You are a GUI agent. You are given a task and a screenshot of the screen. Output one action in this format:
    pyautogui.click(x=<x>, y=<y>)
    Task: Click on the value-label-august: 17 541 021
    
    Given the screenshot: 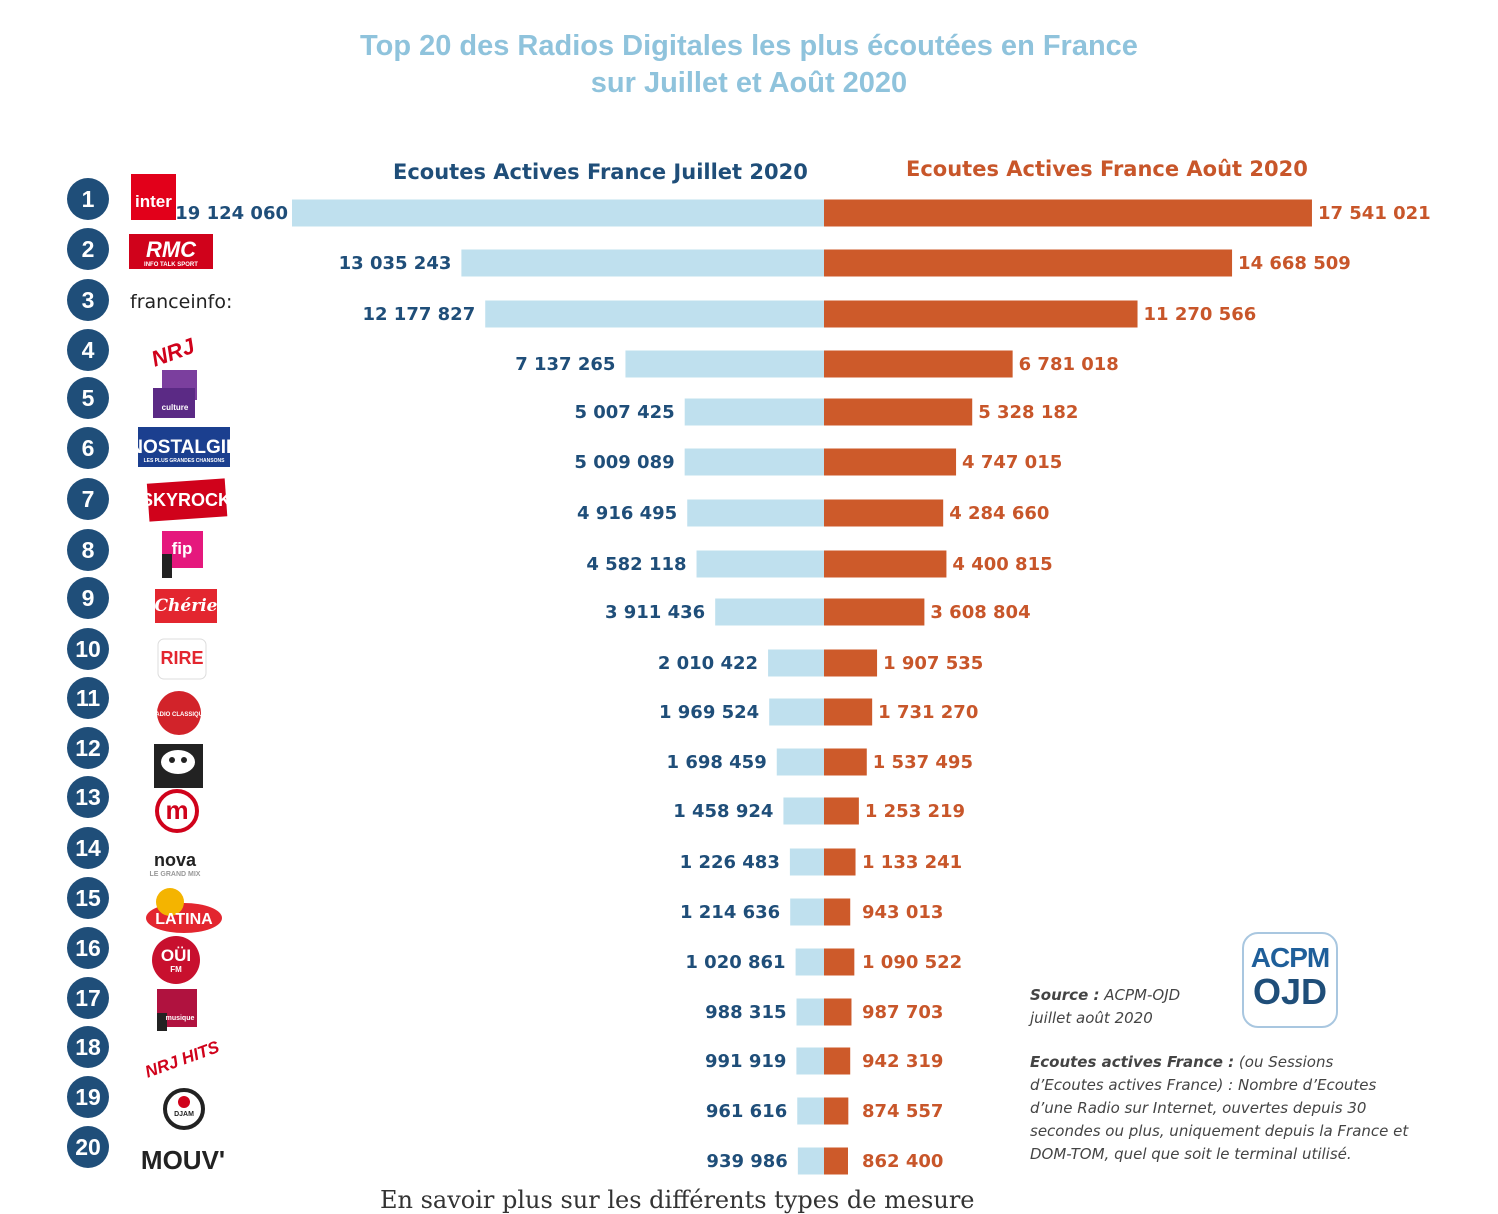 What is the action you would take?
    pyautogui.click(x=1374, y=213)
    